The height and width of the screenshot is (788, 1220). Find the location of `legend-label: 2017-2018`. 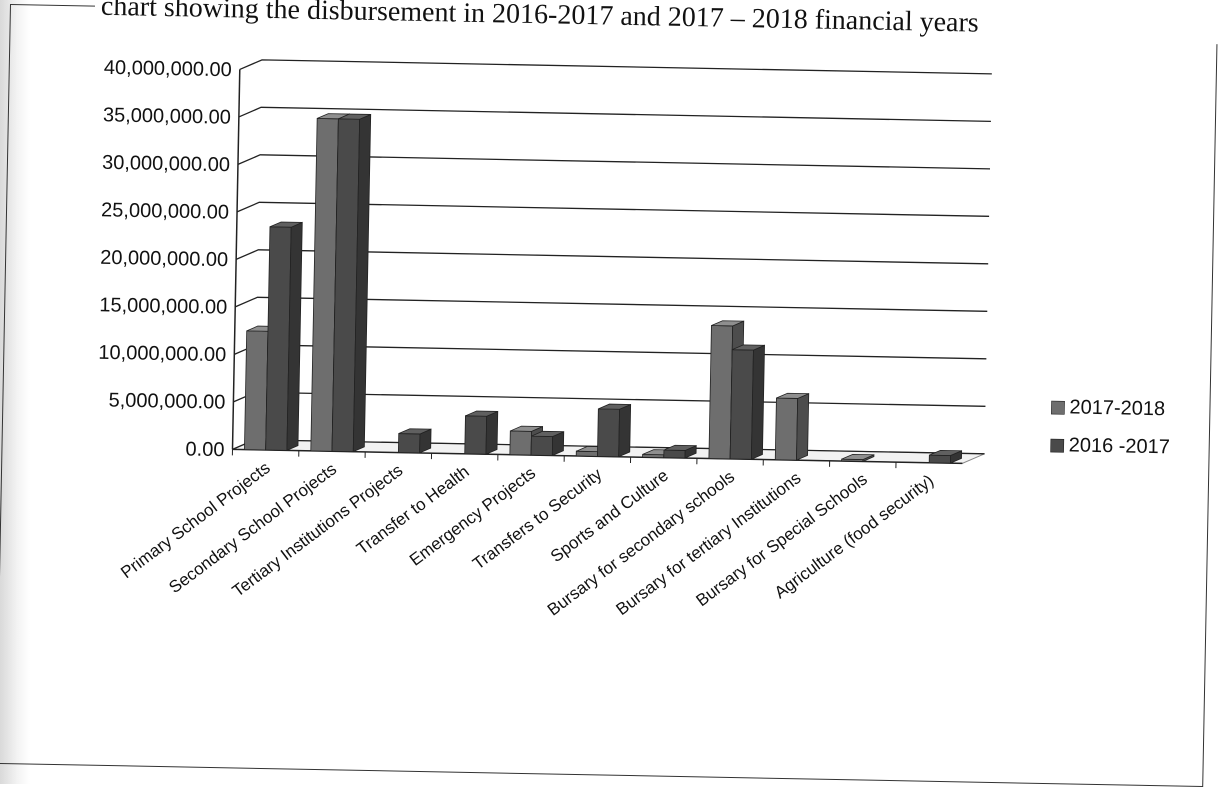

legend-label: 2017-2018 is located at coordinates (1117, 408).